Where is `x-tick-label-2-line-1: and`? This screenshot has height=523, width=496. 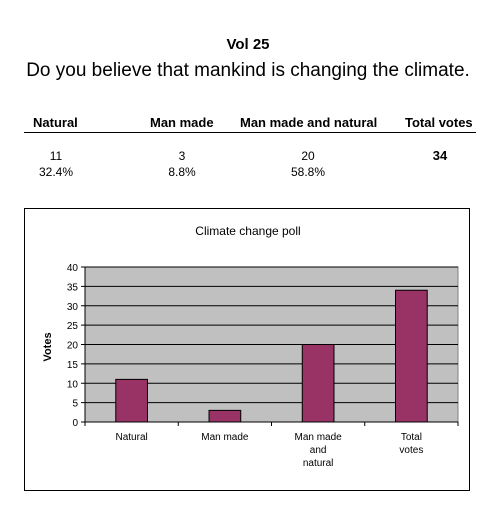 x-tick-label-2-line-1: and is located at coordinates (318, 450).